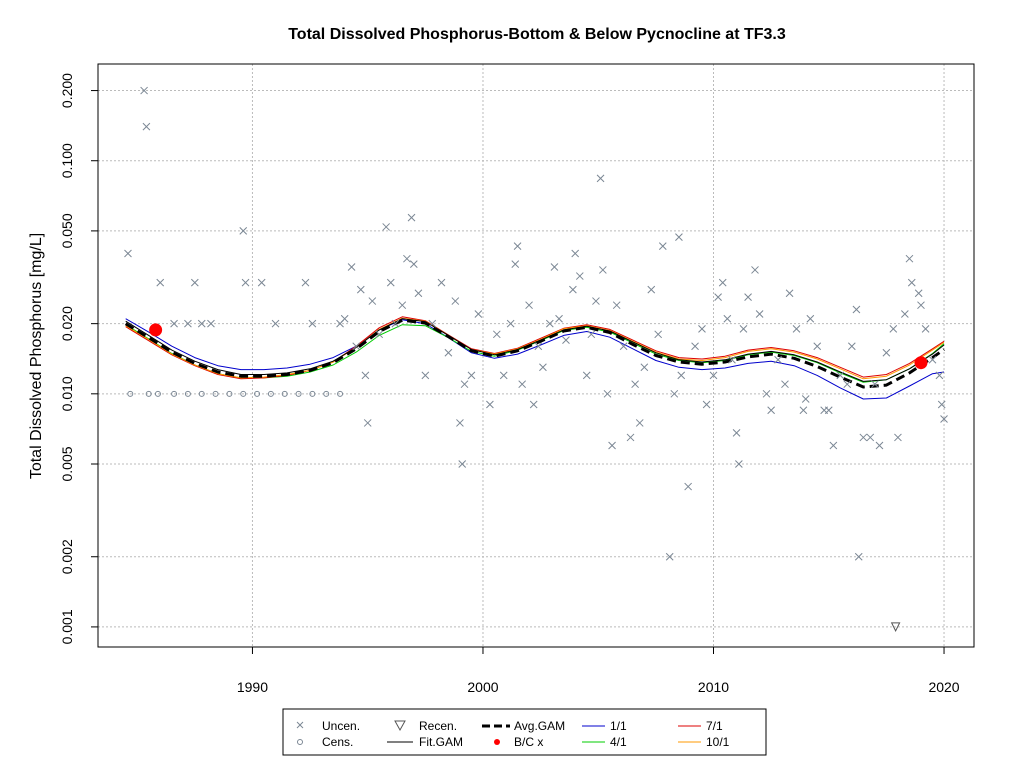 The width and height of the screenshot is (1024, 773). I want to click on legend-item-fitgam: Fit.GAM, so click(425, 742).